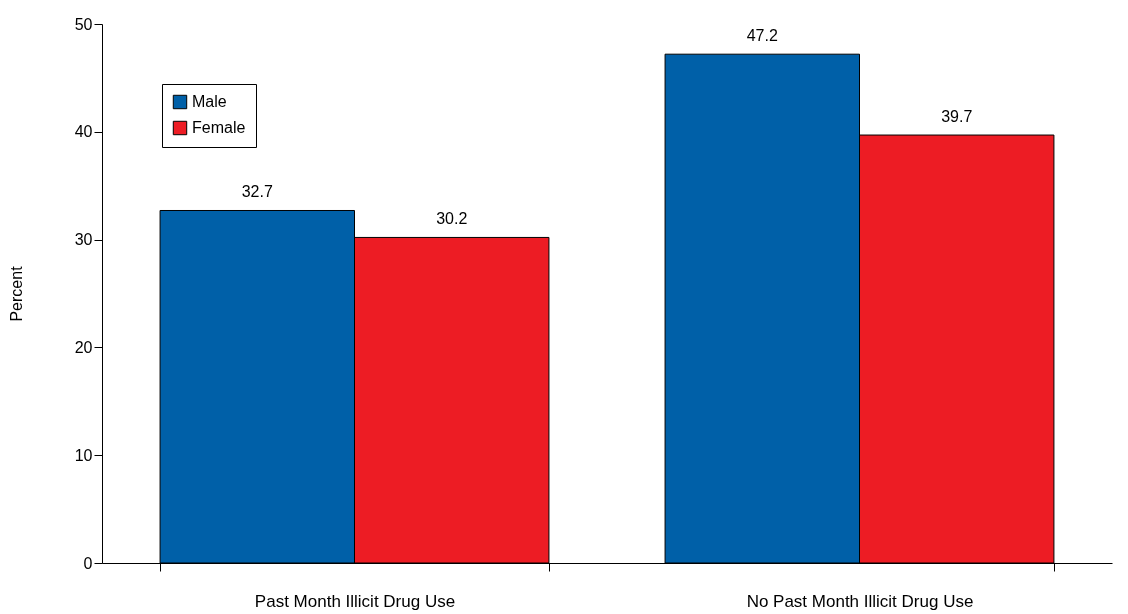 The width and height of the screenshot is (1128, 614). I want to click on y-tick-label: 10, so click(83, 455).